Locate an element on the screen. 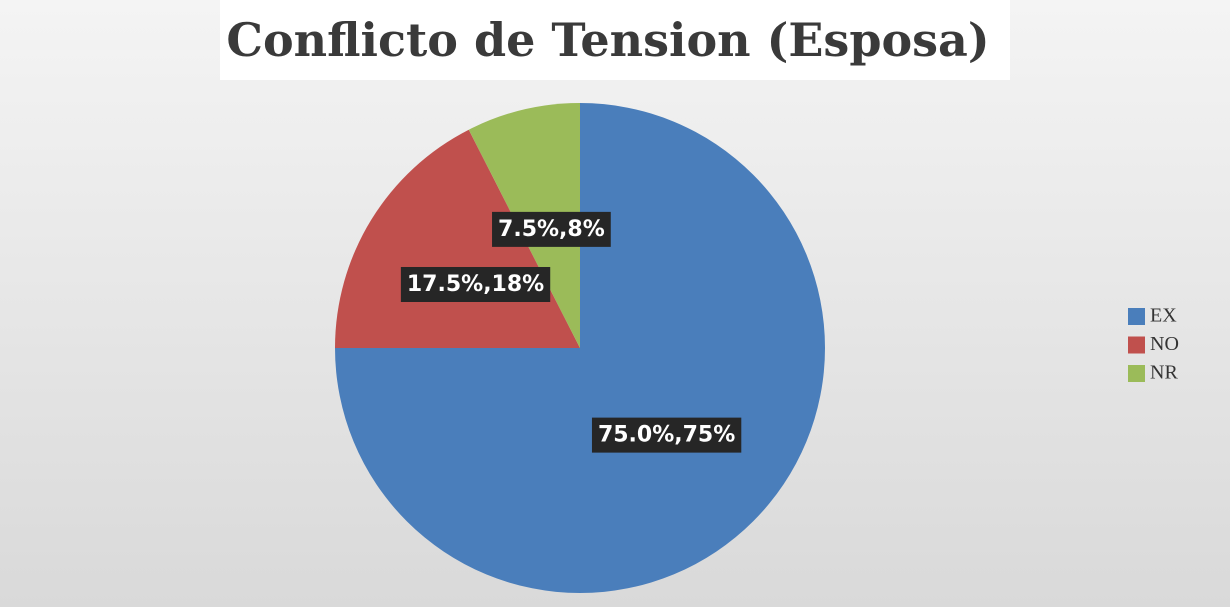 The width and height of the screenshot is (1230, 607). title-band is located at coordinates (615, 40).